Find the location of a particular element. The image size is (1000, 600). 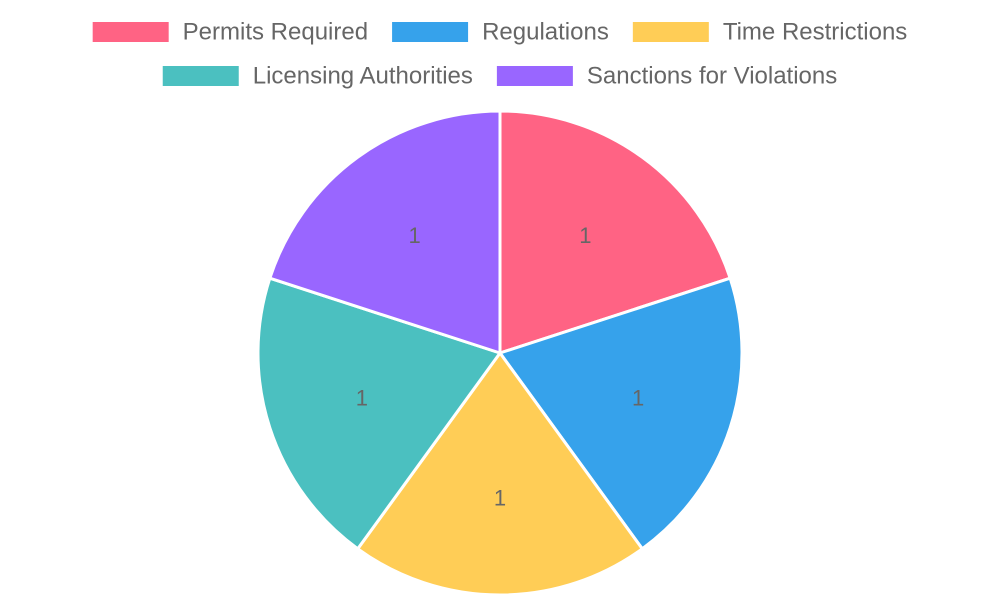

legend-label-regulations: Regulations is located at coordinates (545, 32).